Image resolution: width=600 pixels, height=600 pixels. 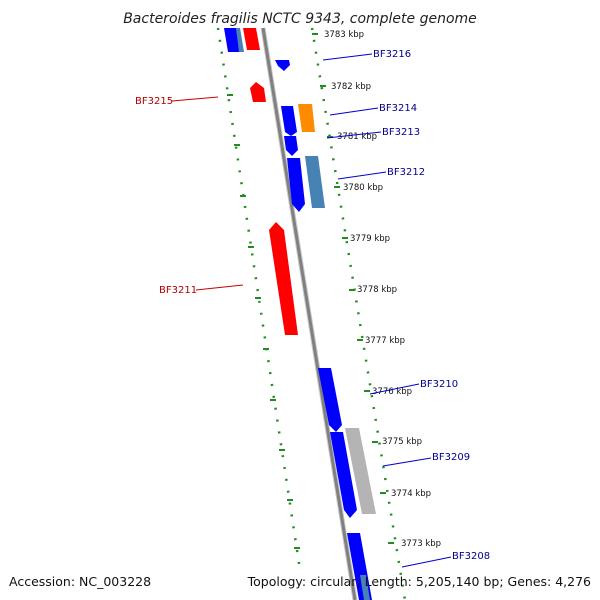 I want to click on gene-BF3214-adjacent, so click(x=306, y=118).